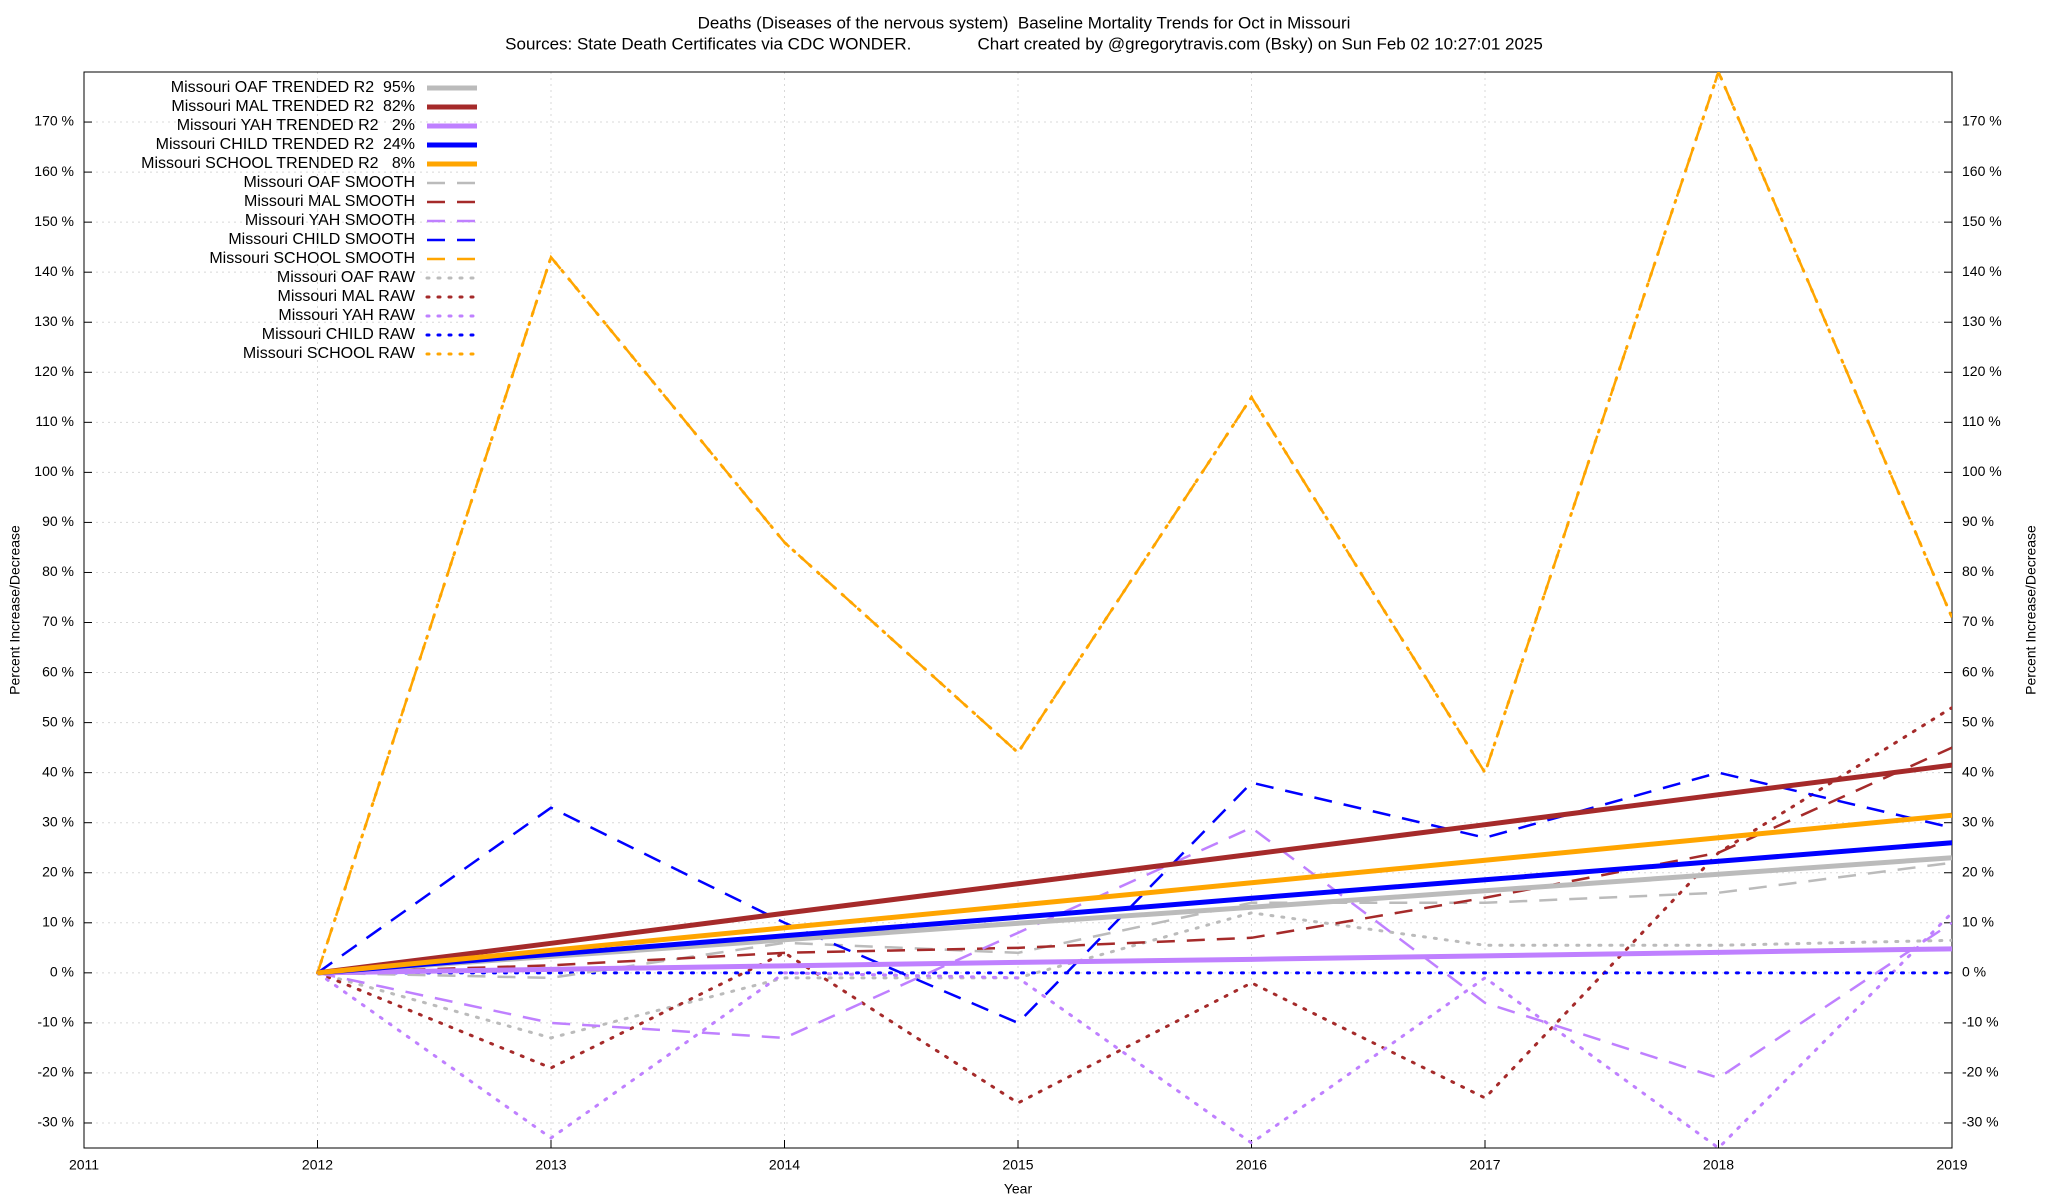 This screenshot has width=2048, height=1200. Describe the element at coordinates (329, 353) in the screenshot. I see `legend-label: Missouri SCHOOL RAW` at that location.